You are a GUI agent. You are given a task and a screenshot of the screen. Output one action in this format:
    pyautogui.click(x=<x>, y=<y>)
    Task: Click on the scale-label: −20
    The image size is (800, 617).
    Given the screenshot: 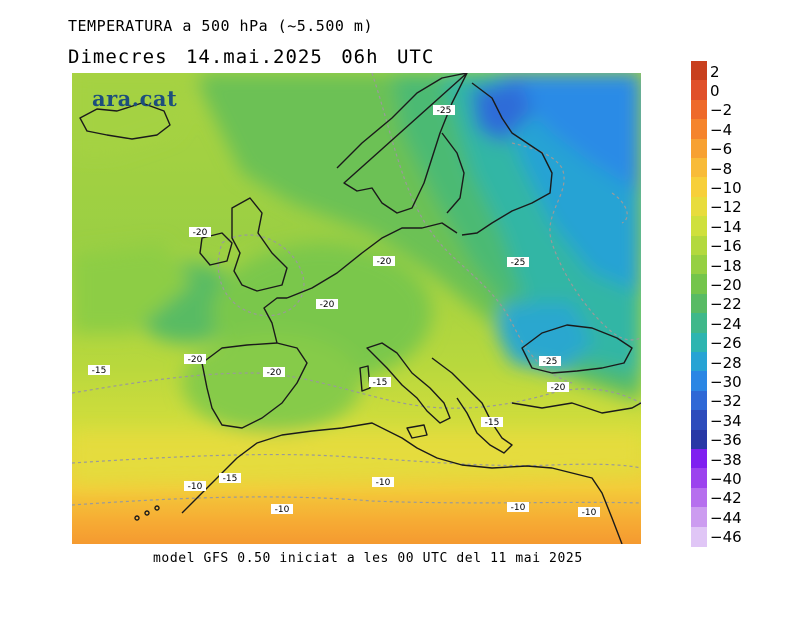 What is the action you would take?
    pyautogui.click(x=726, y=284)
    